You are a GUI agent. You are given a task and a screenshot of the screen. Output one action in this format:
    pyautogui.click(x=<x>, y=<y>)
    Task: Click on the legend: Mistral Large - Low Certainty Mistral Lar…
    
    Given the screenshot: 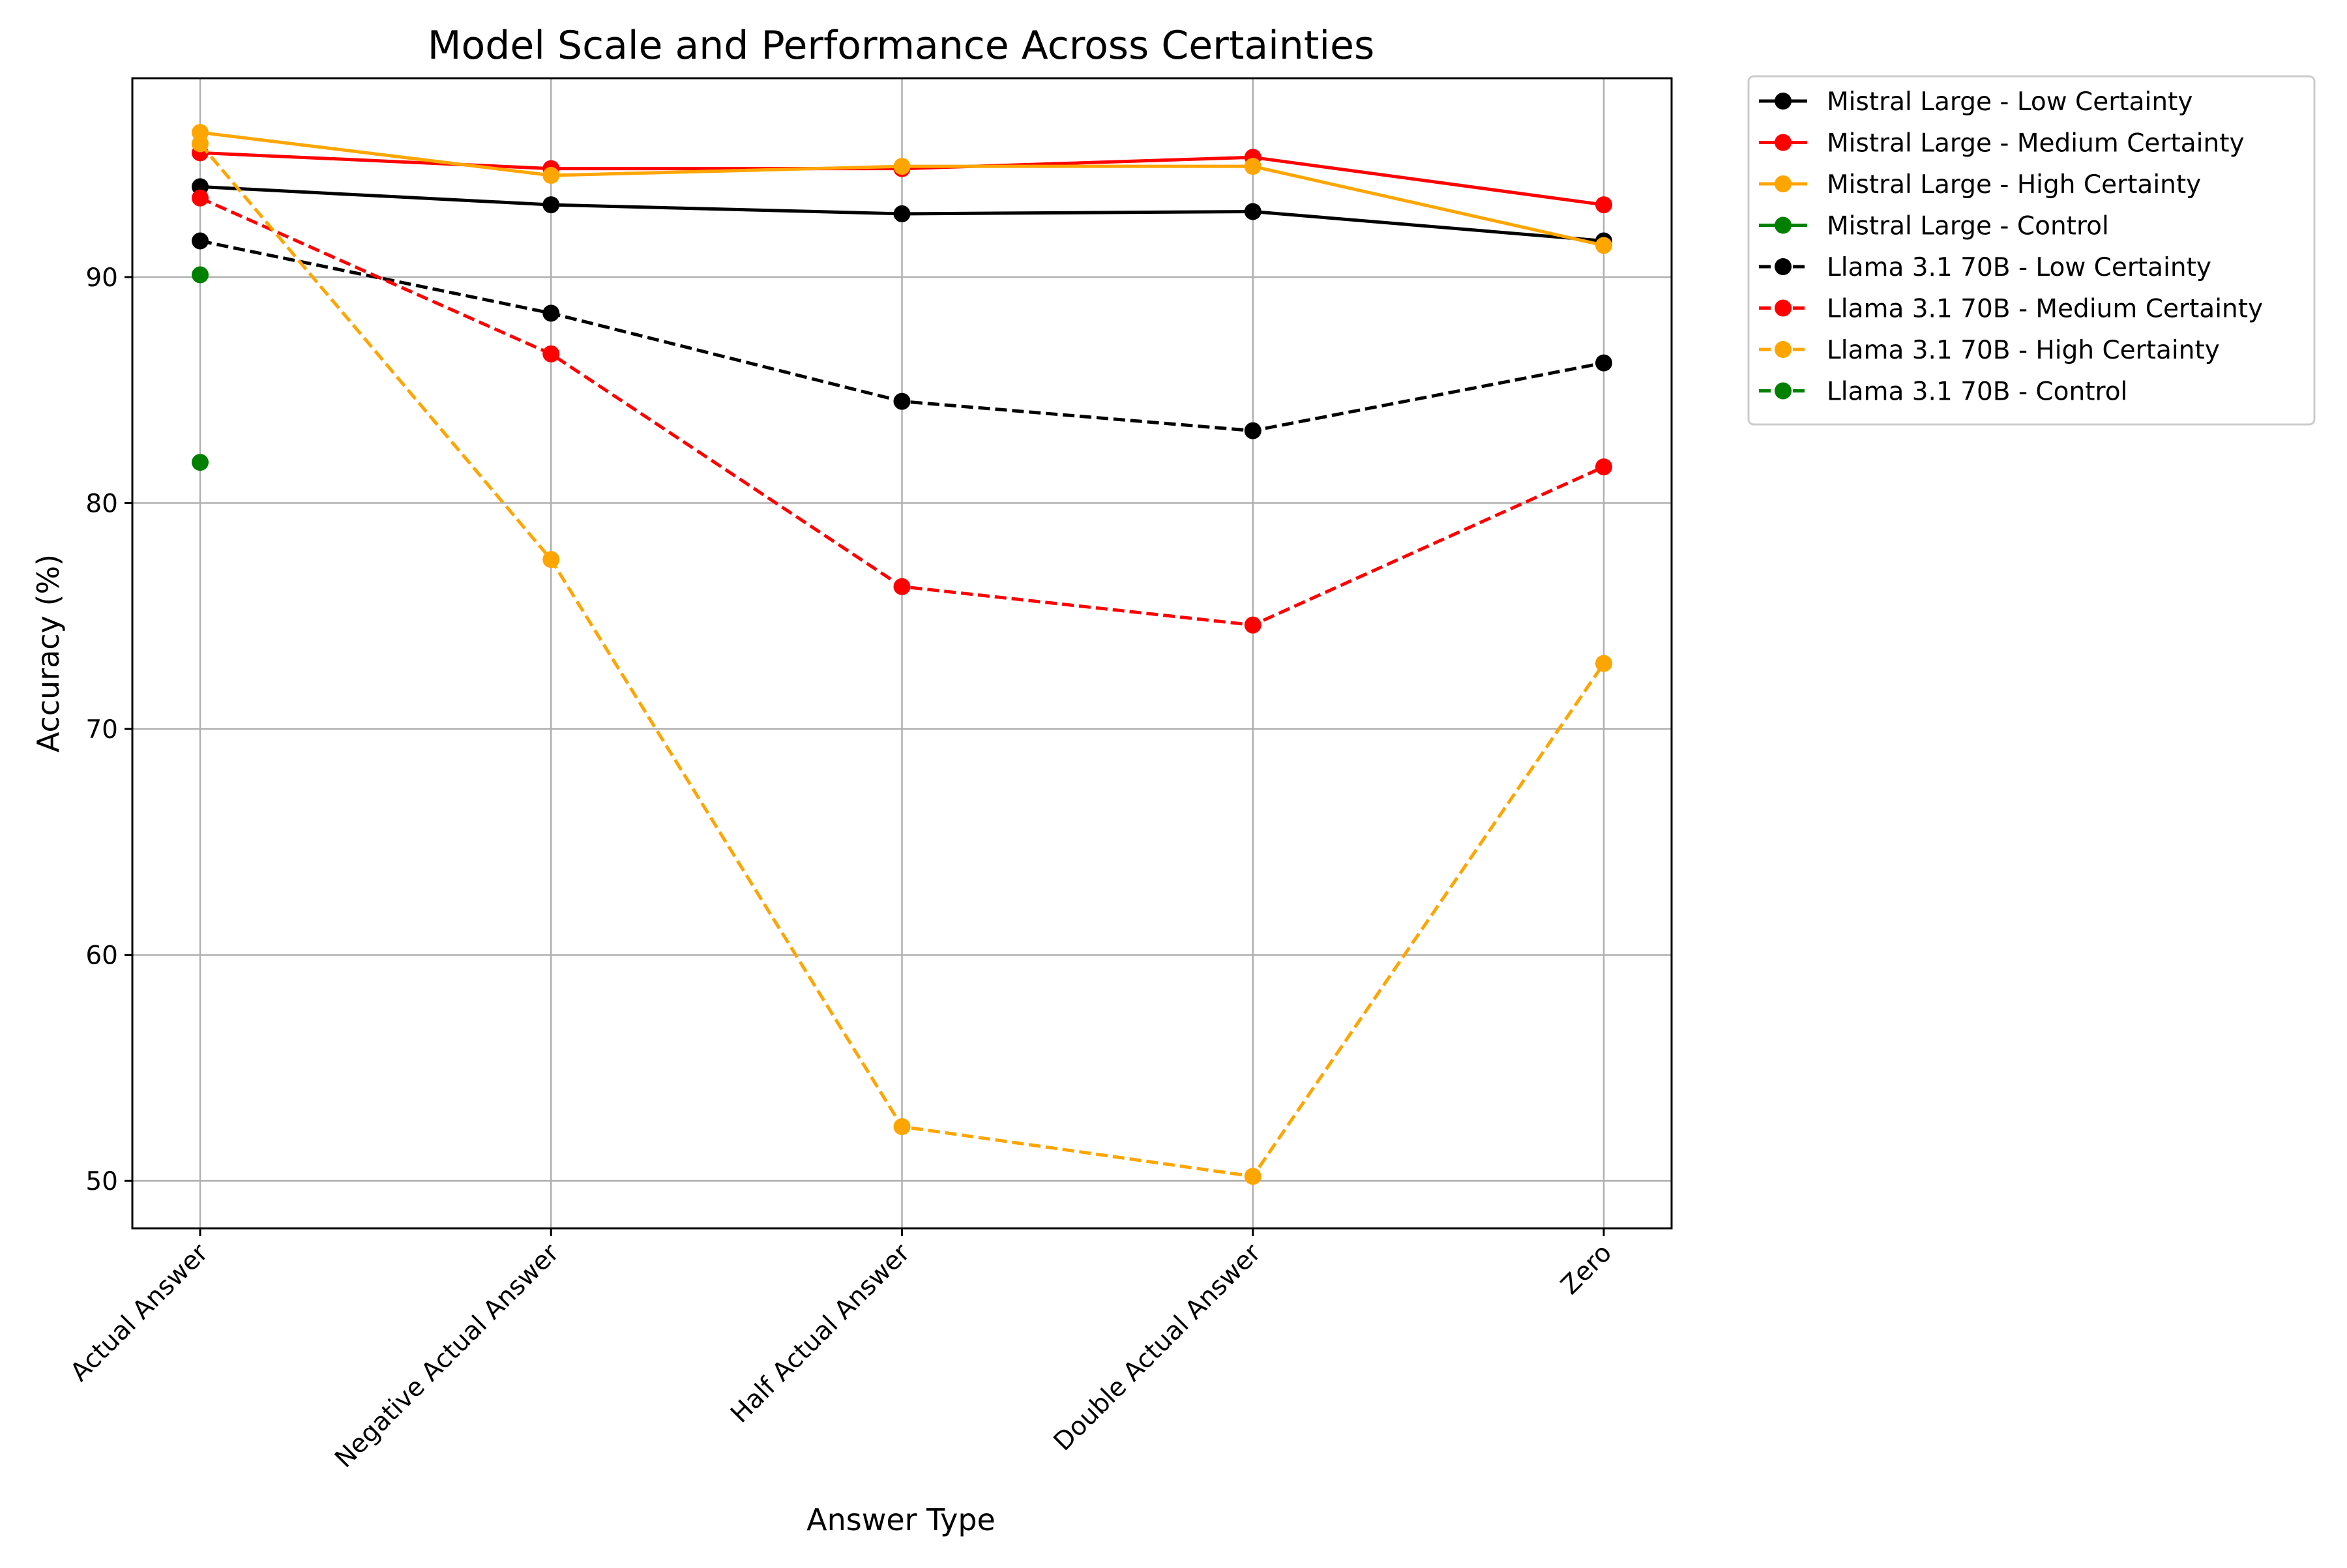 What is the action you would take?
    pyautogui.click(x=2031, y=251)
    